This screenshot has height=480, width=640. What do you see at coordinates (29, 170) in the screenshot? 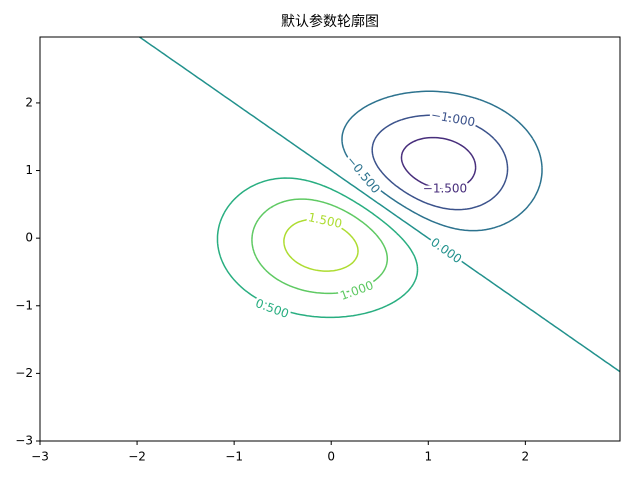
I see `y-tick-label: 1` at bounding box center [29, 170].